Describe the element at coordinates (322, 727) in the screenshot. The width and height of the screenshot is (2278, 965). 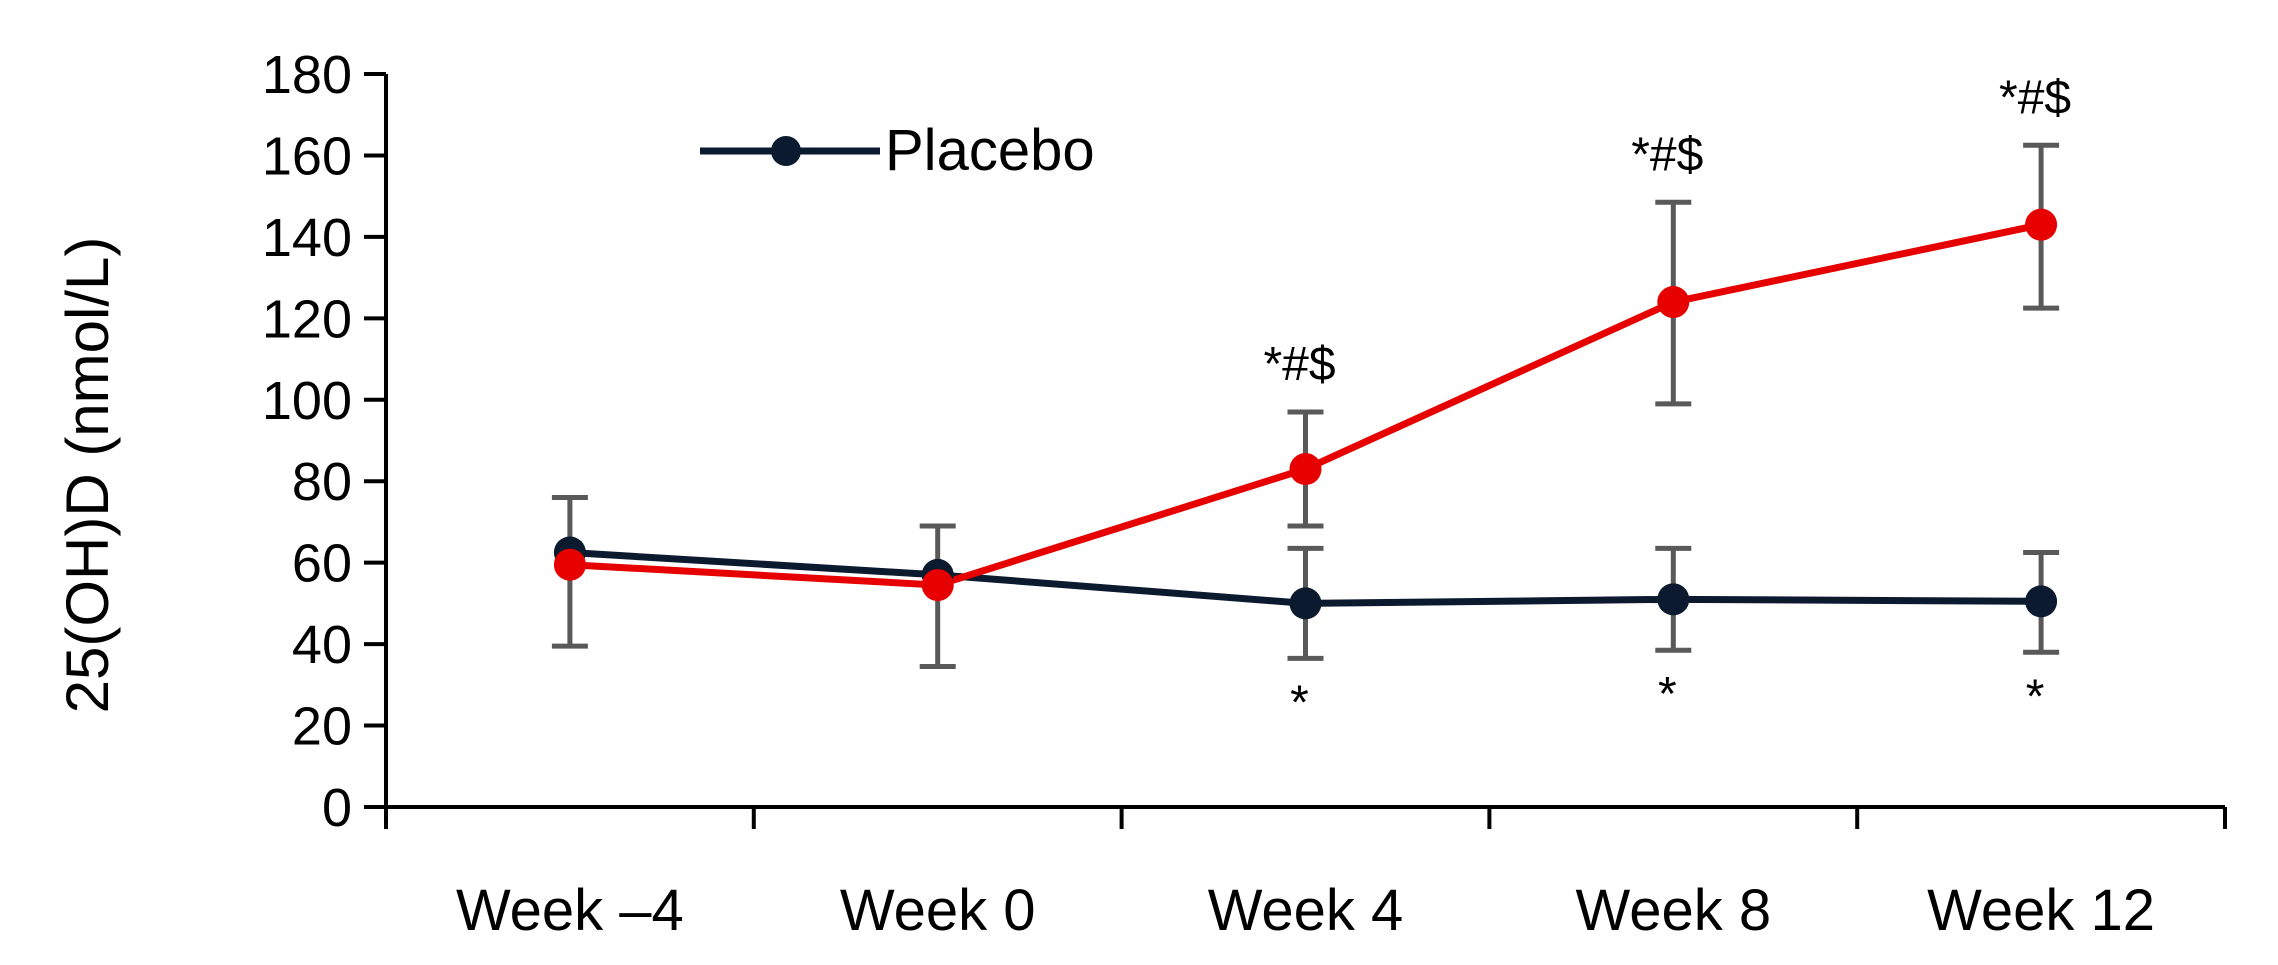
I see `y-tick-label-20: 20` at that location.